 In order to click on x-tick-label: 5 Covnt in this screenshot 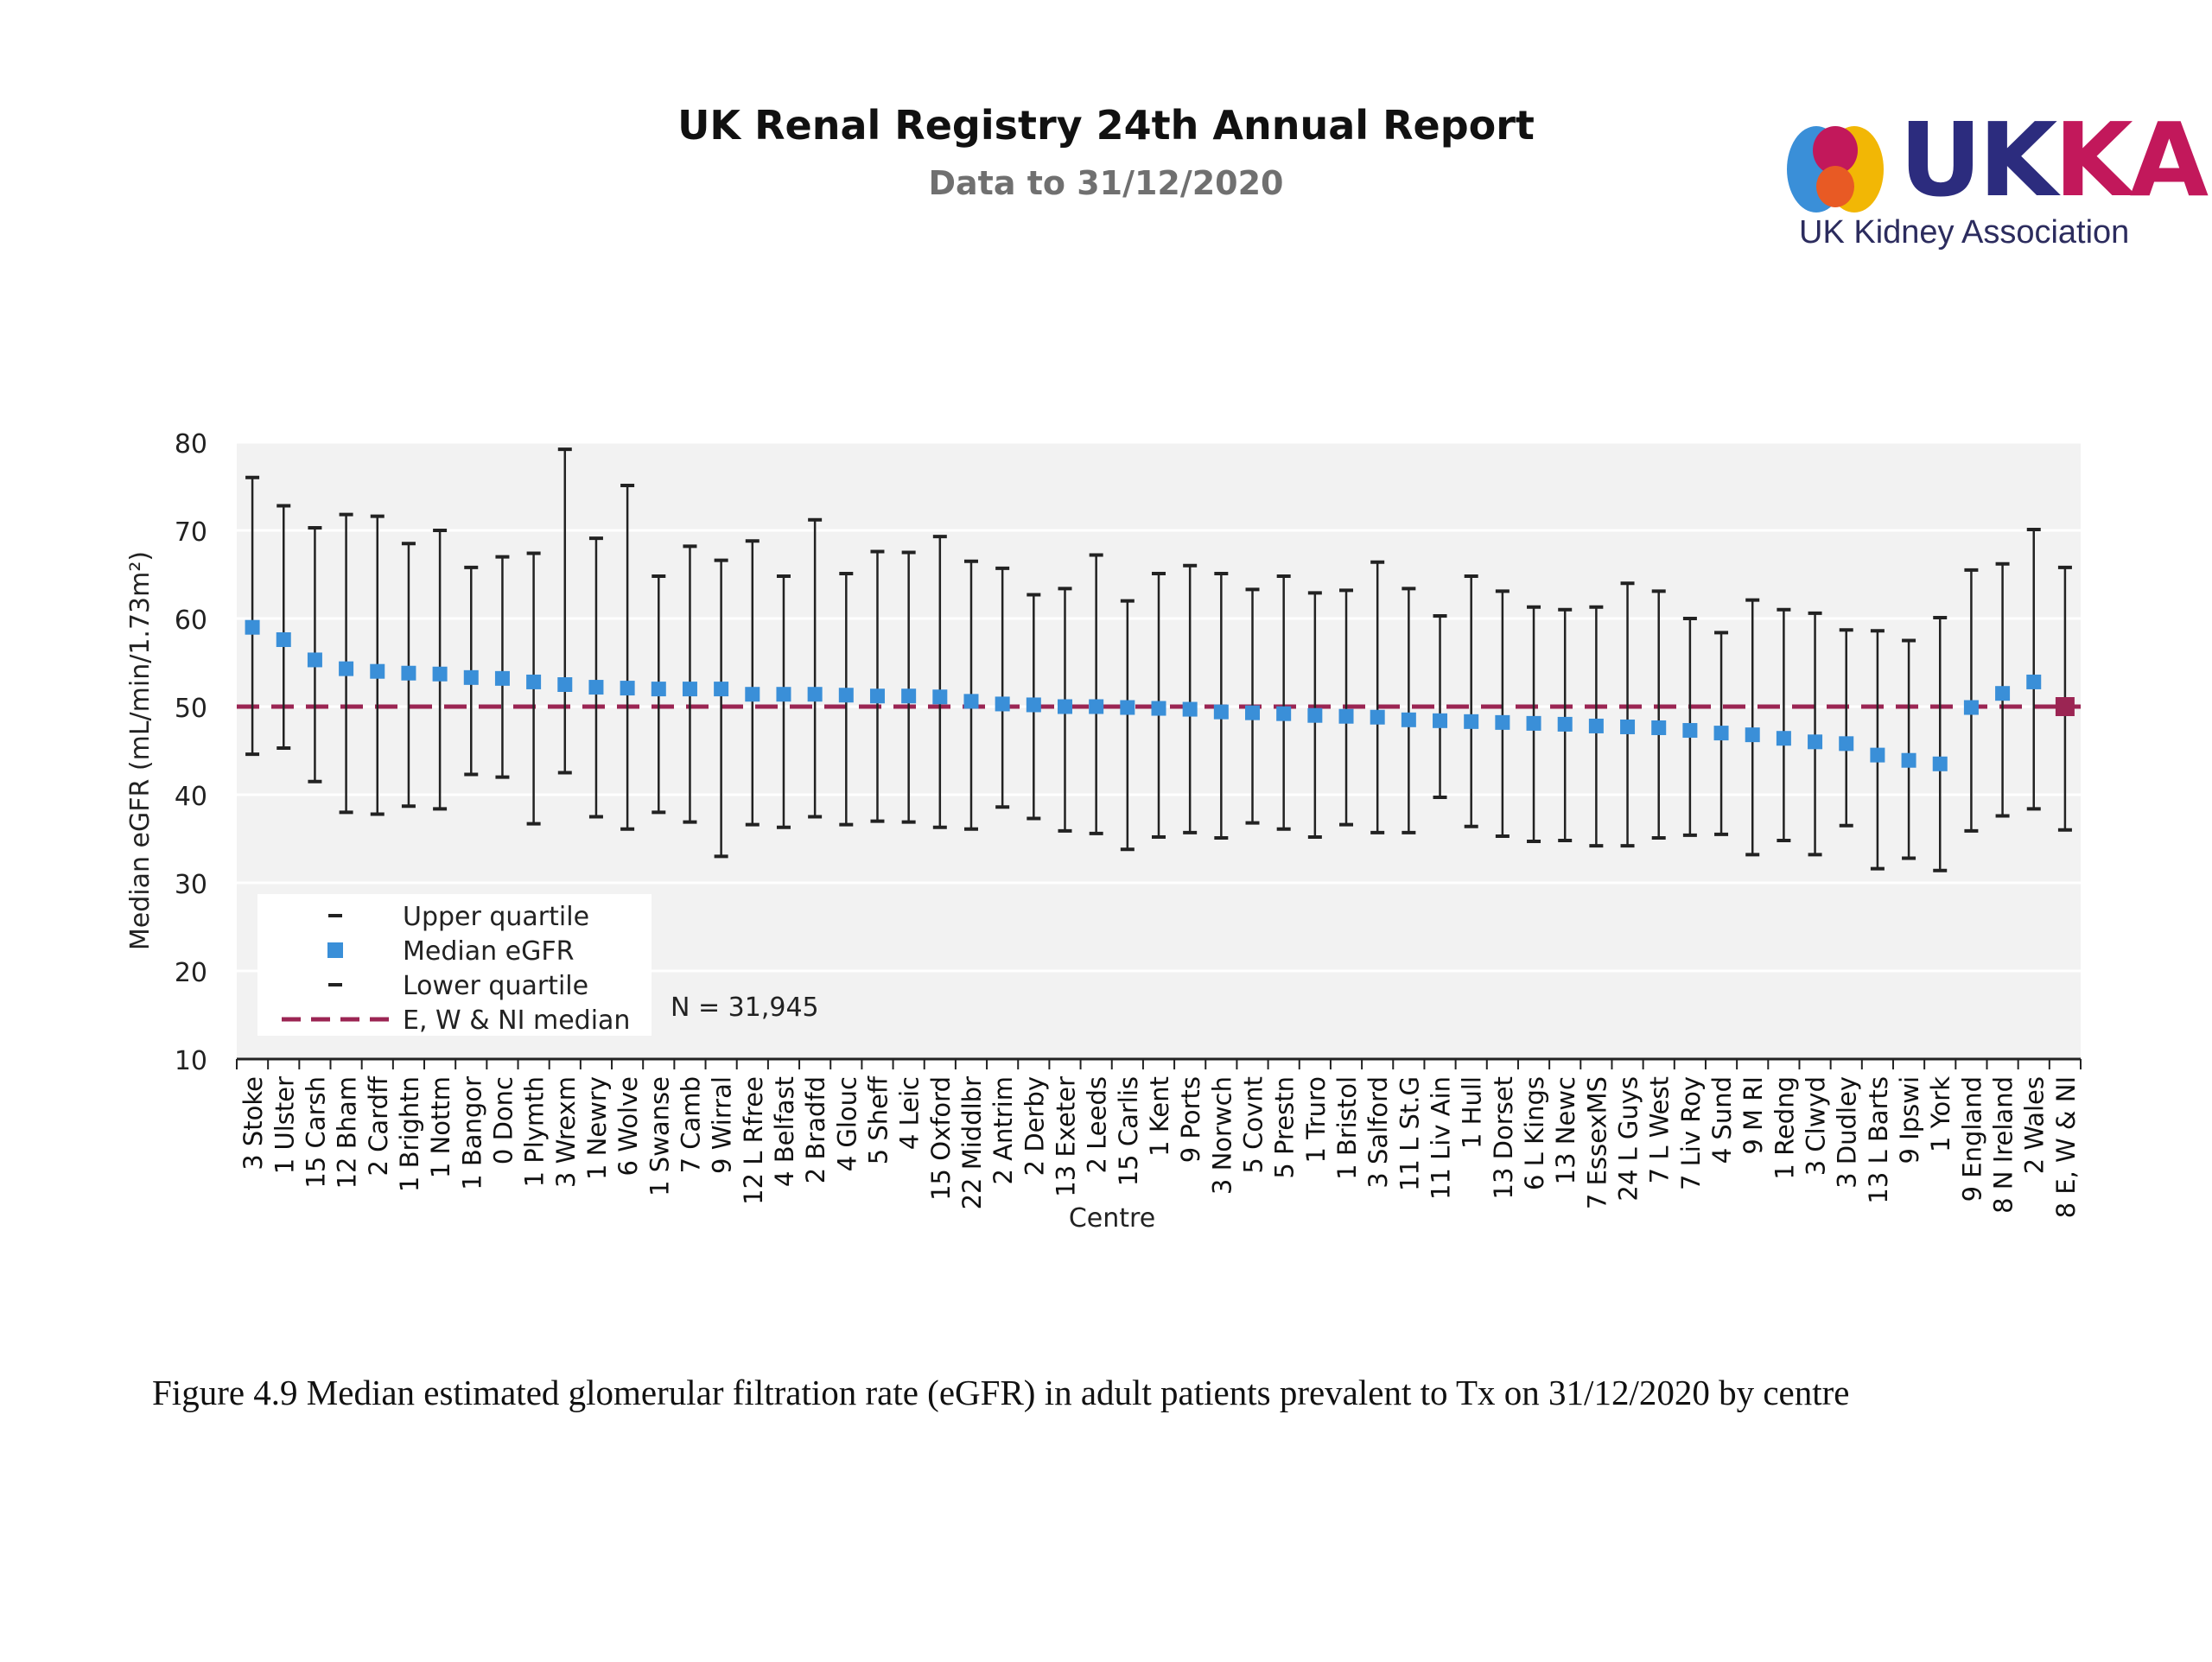, I will do `click(1253, 1125)`.